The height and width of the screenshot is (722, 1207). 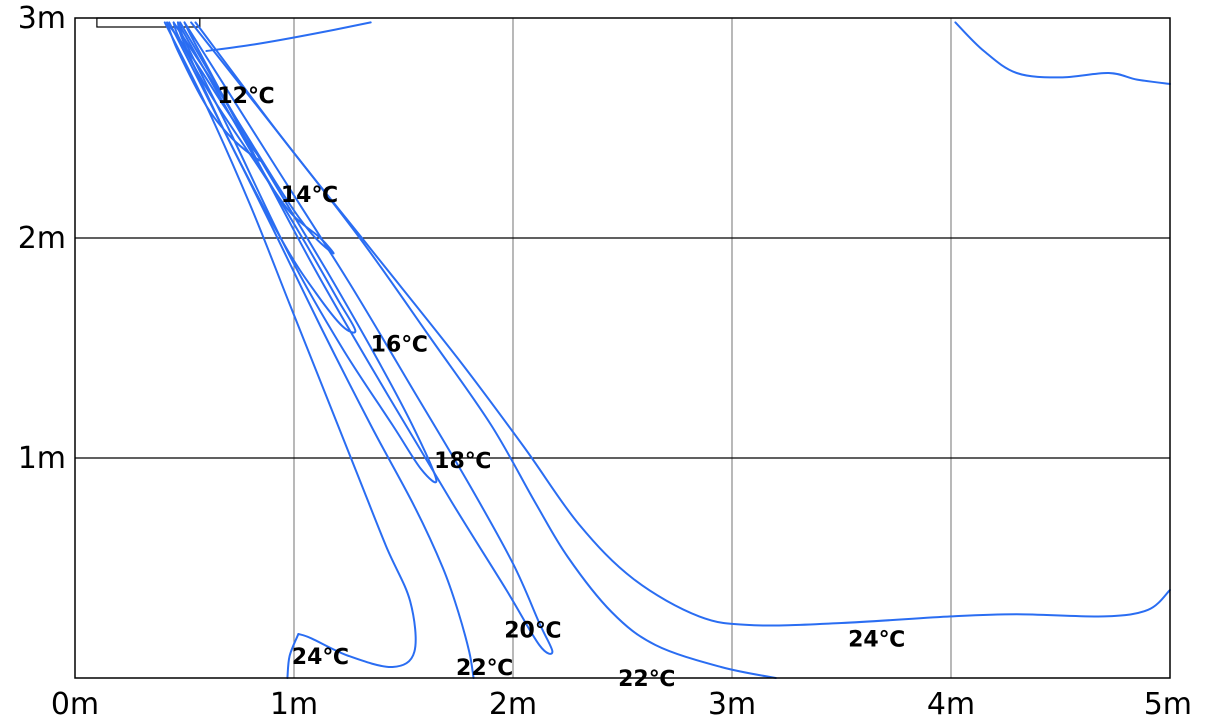 What do you see at coordinates (42, 458) in the screenshot?
I see `y-tick-label: 1m` at bounding box center [42, 458].